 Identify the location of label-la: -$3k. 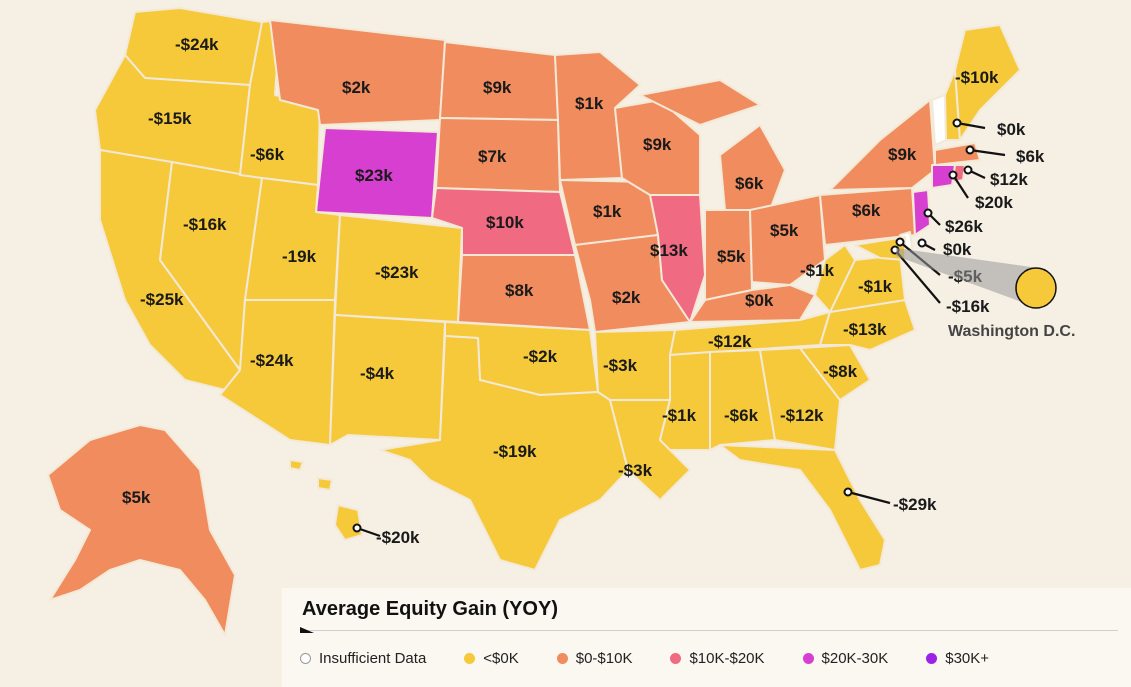
(635, 470).